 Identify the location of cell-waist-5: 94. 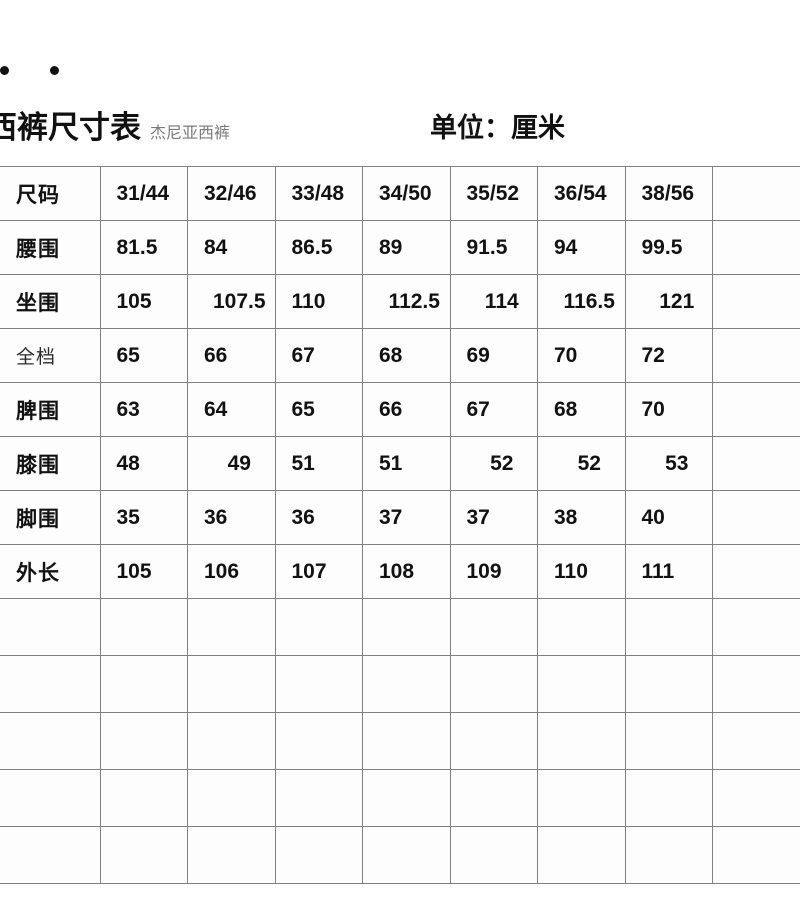
(581, 247).